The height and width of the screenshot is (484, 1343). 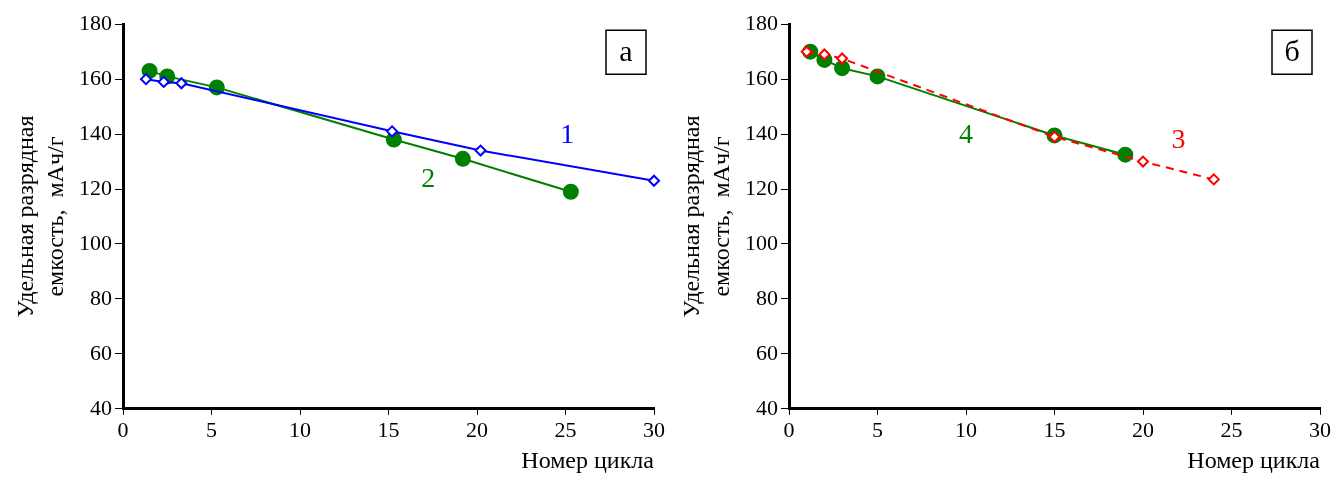 I want to click on series-label: 4, so click(x=966, y=134).